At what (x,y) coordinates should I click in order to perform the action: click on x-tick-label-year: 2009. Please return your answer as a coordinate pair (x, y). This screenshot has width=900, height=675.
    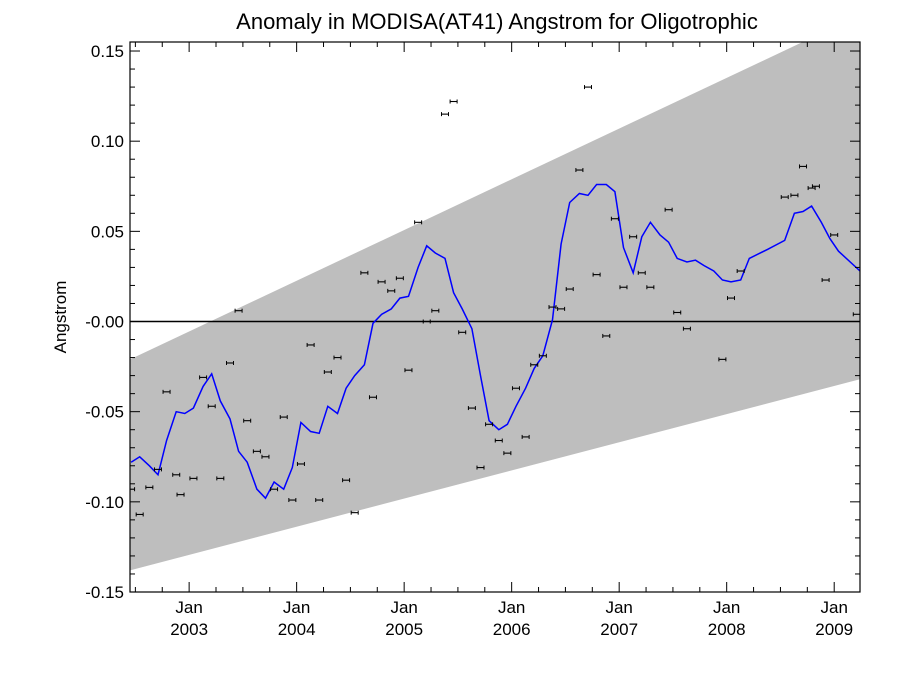
    Looking at the image, I should click on (834, 629).